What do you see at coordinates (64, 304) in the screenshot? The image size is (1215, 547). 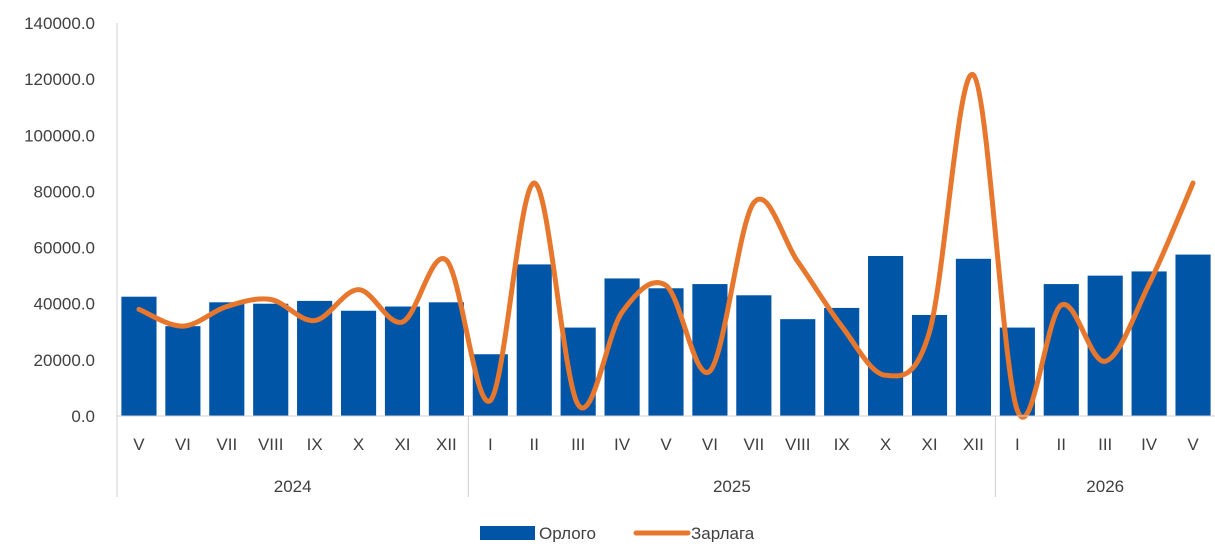 I see `y-tick-label: 40000.0` at bounding box center [64, 304].